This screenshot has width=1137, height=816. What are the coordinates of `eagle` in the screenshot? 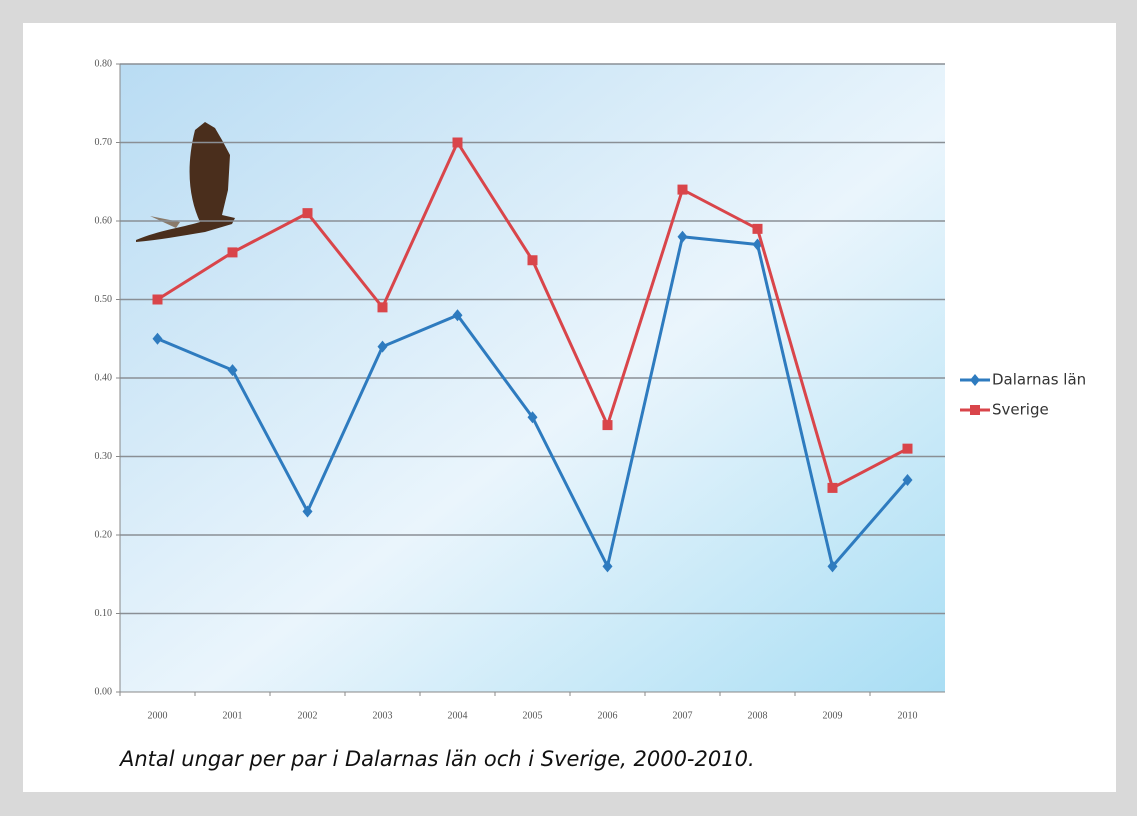 It's located at (185, 182).